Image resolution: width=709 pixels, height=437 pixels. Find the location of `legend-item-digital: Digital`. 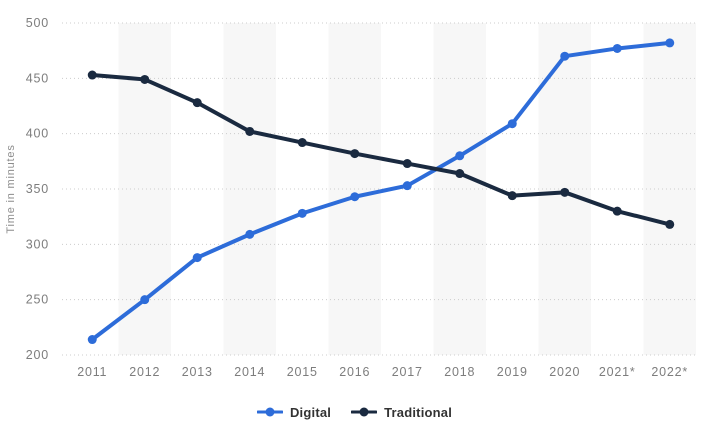

legend-item-digital: Digital is located at coordinates (294, 412).